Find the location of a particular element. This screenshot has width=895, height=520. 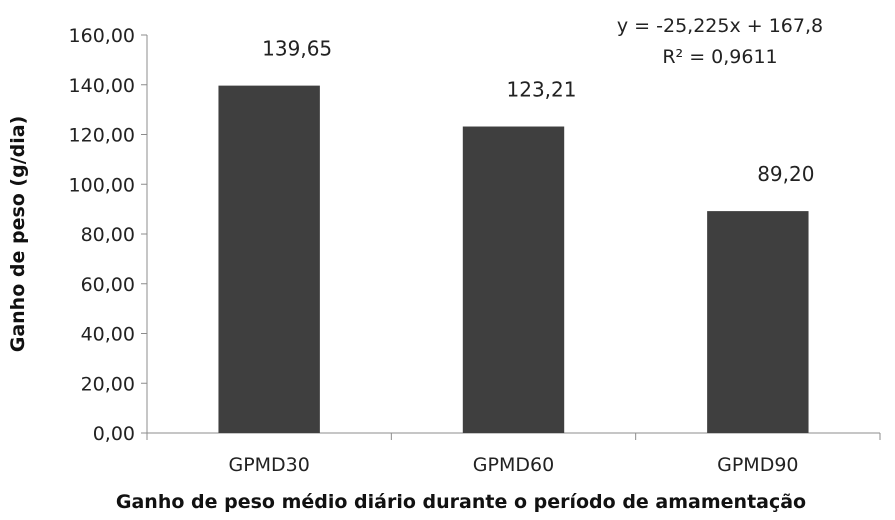

regression-equation: y = -25,225x + 167,8 is located at coordinates (720, 26).